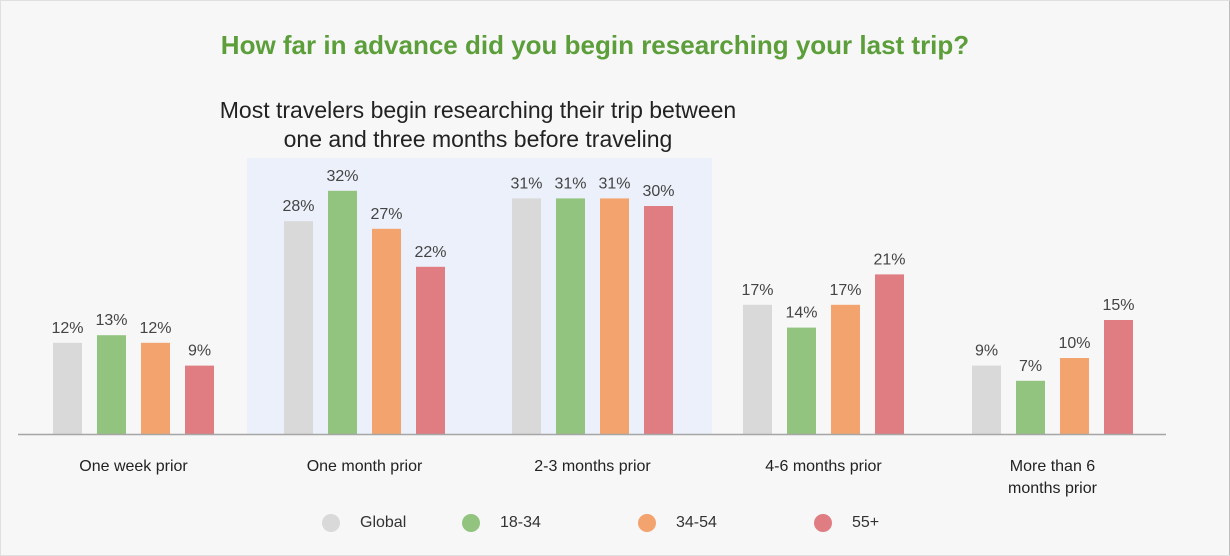  Describe the element at coordinates (889, 259) in the screenshot. I see `data-label: 21%` at that location.